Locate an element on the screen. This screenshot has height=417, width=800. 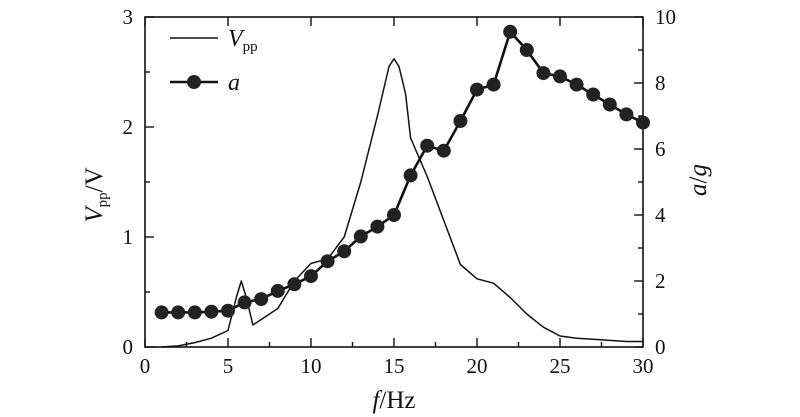
x-tick-label: 10 is located at coordinates (311, 366).